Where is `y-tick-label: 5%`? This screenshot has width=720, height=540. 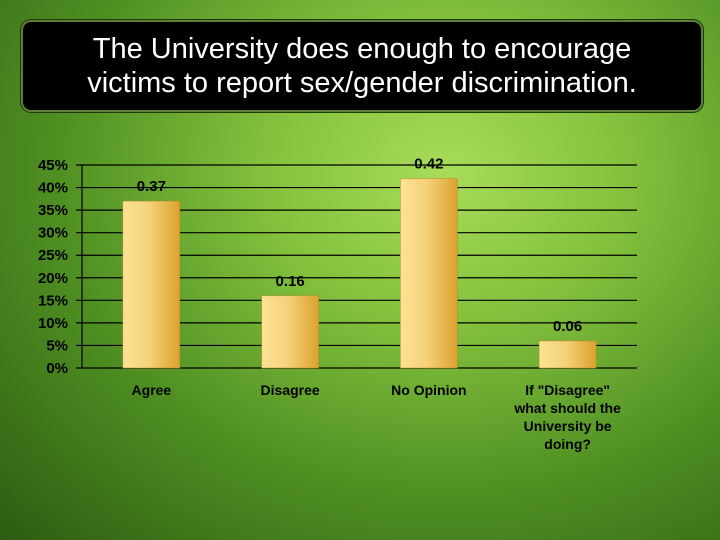
y-tick-label: 5% is located at coordinates (57, 345).